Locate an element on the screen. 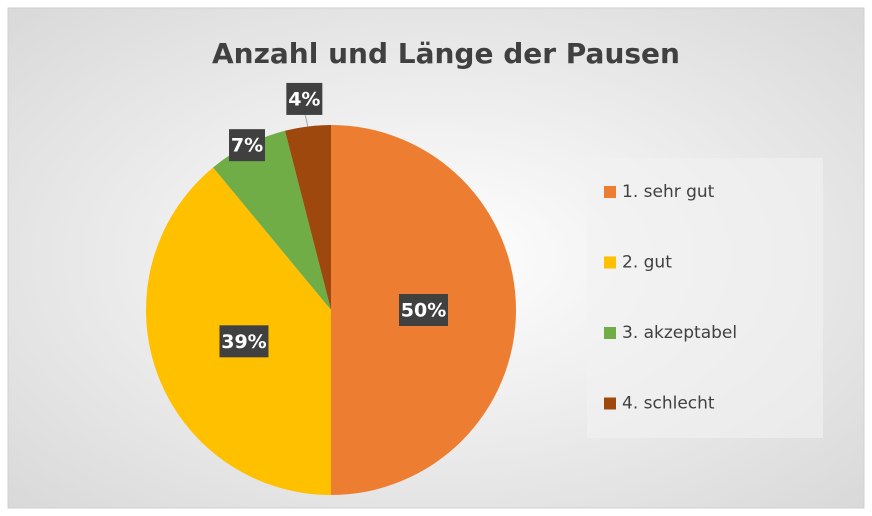 The image size is (872, 516). legend-label: 2. gut is located at coordinates (647, 263).